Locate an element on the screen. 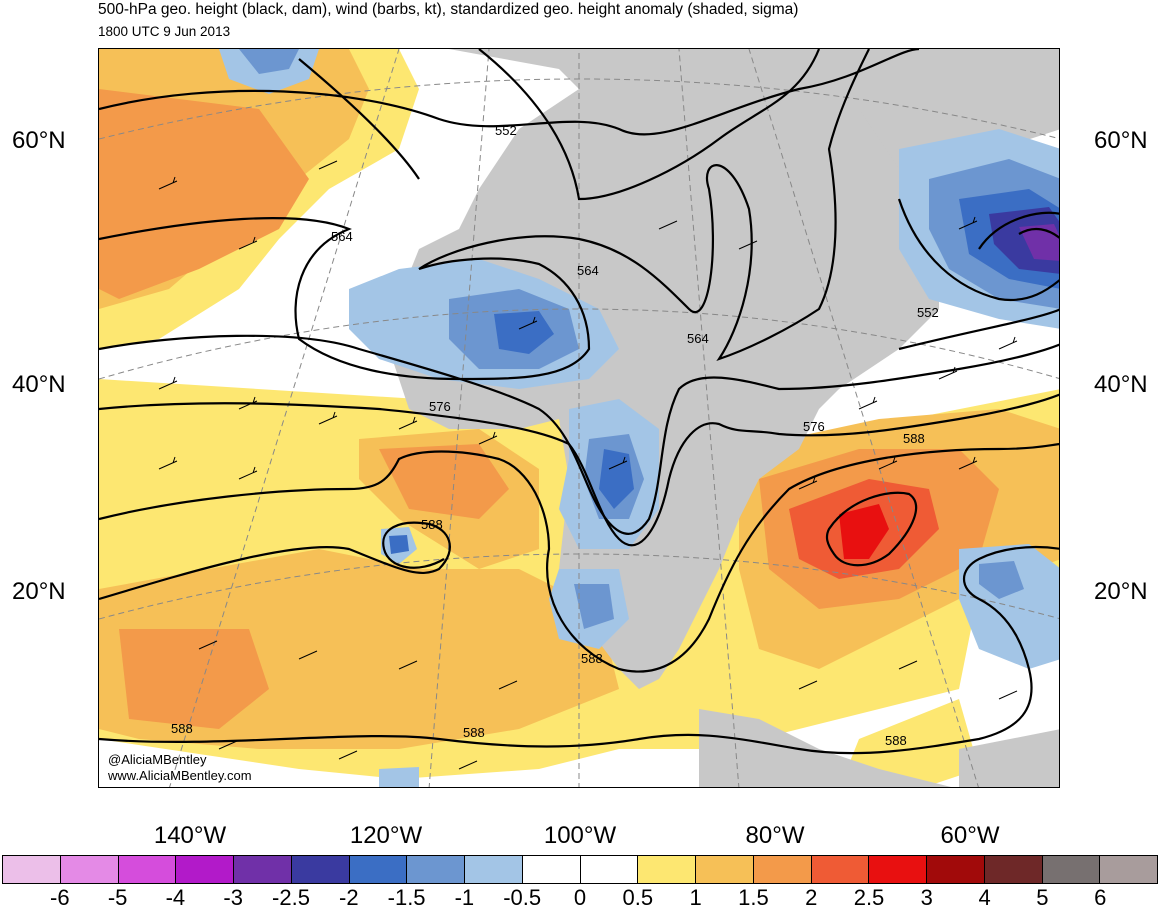 This screenshot has width=1160, height=912. anomaly-colorbar is located at coordinates (580, 869).